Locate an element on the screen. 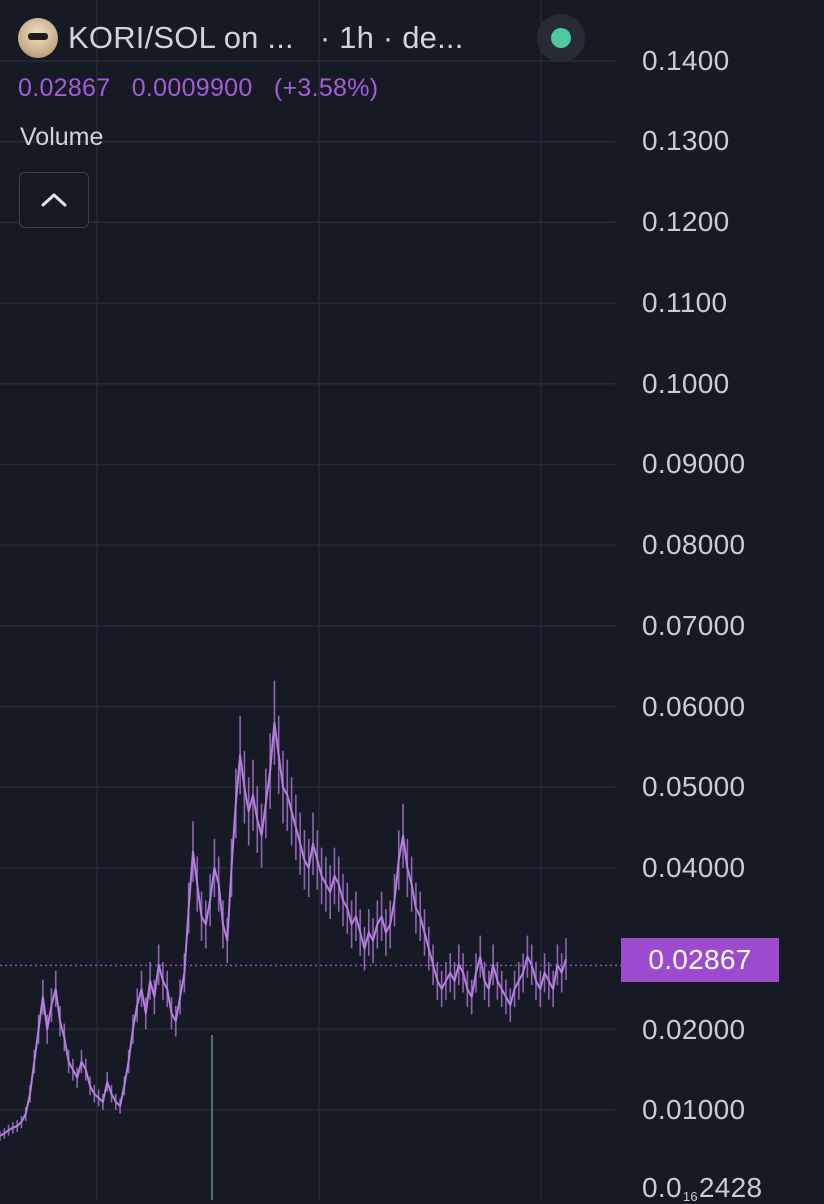 The width and height of the screenshot is (824, 1204). current-price-badge: 0.02867 is located at coordinates (700, 960).